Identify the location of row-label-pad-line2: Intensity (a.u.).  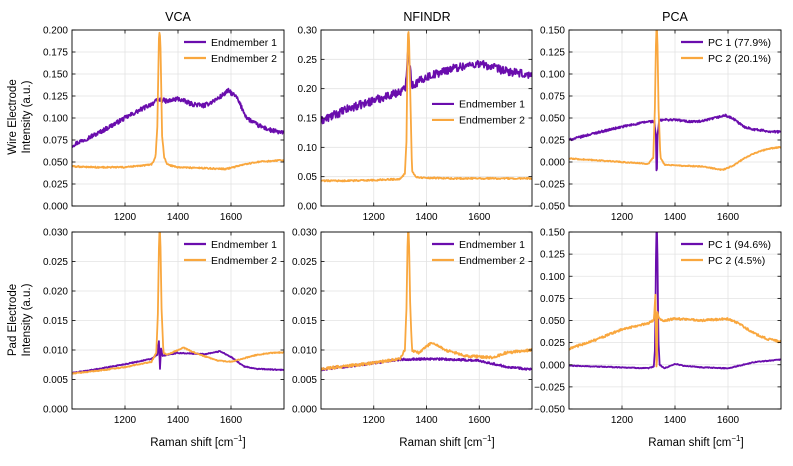
(27, 319).